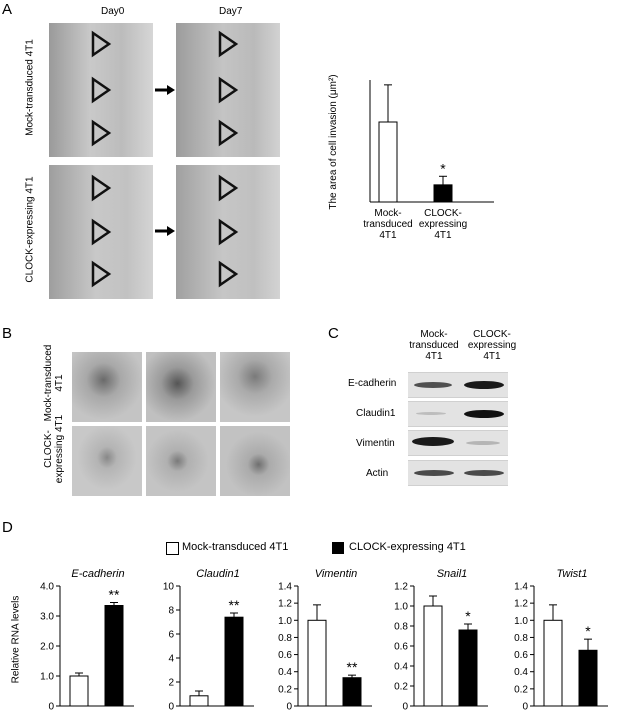 This screenshot has width=617, height=712. I want to click on wb-row-label-vimentin: Vimentin, so click(375, 443).